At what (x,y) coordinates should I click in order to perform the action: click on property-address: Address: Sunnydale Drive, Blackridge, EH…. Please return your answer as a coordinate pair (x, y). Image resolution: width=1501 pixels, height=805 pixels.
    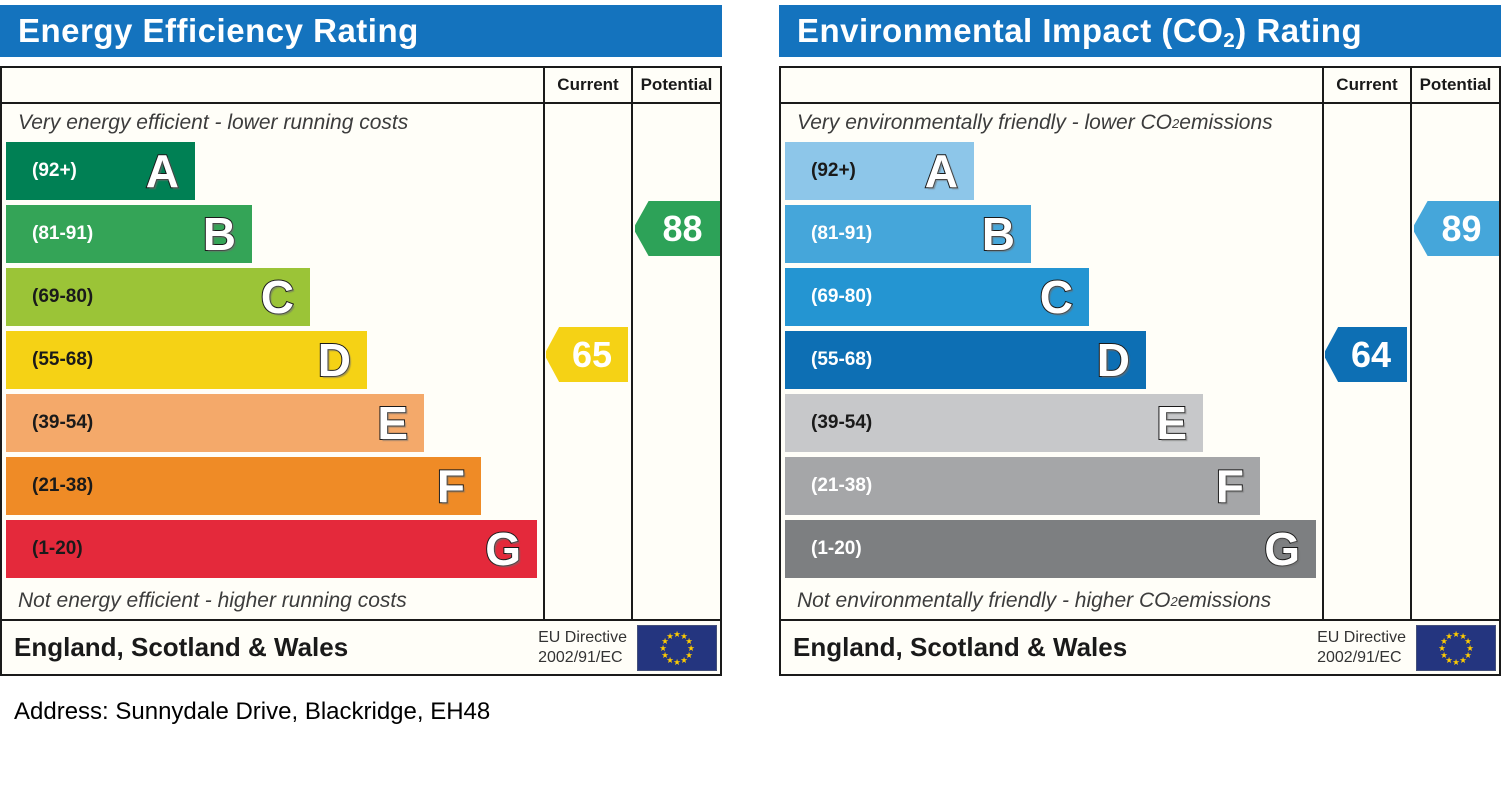
    Looking at the image, I should click on (252, 711).